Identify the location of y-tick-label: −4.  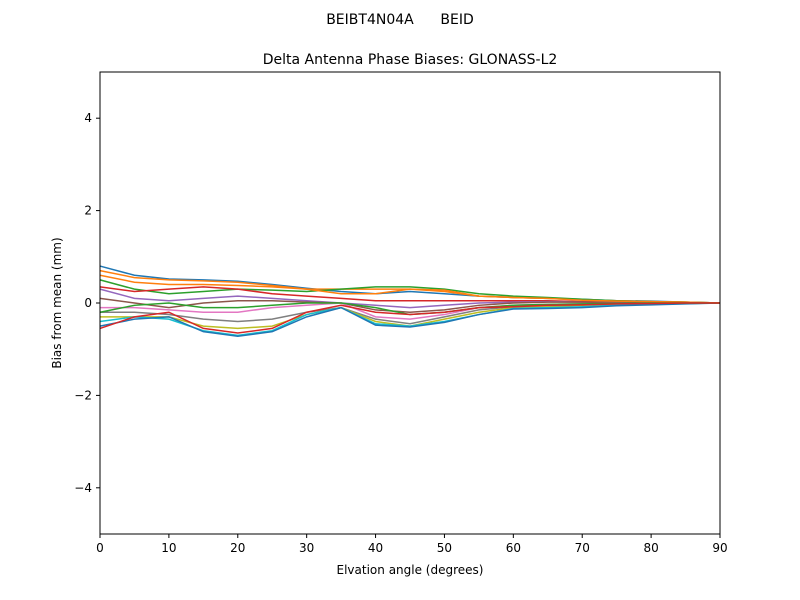
(83, 488).